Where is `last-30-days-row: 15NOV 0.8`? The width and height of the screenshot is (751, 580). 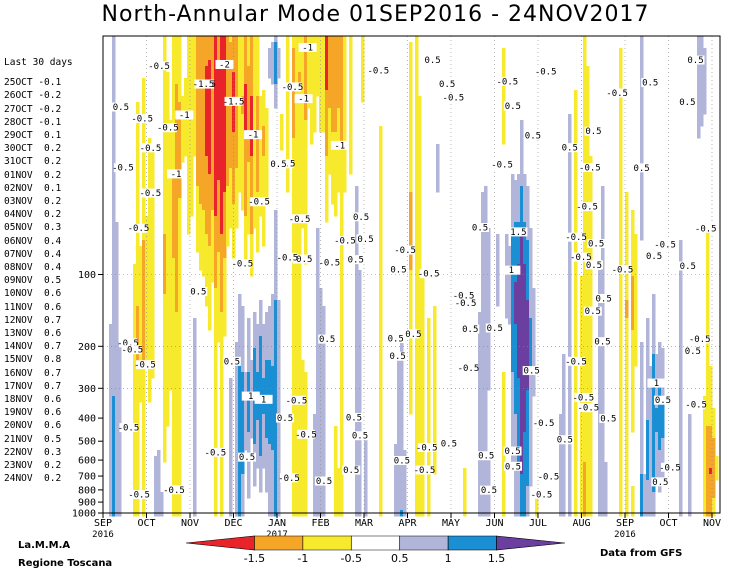 last-30-days-row: 15NOV 0.8 is located at coordinates (33, 360).